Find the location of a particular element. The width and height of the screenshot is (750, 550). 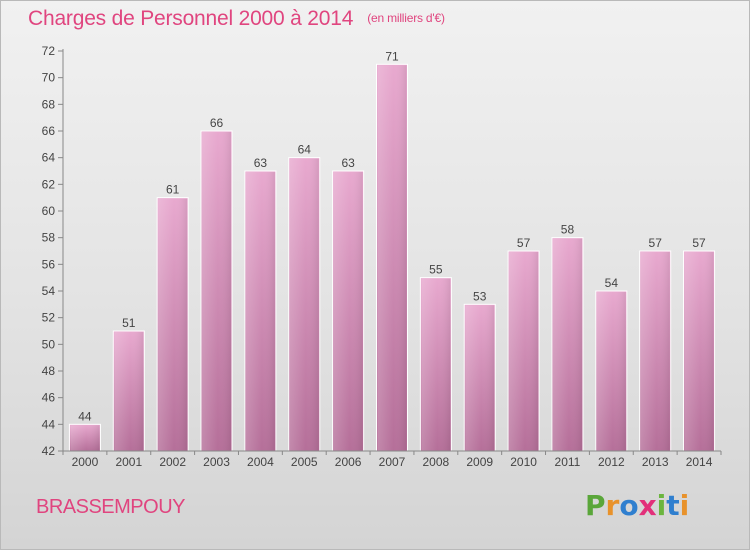

x-tick-label: 2012 is located at coordinates (611, 462).